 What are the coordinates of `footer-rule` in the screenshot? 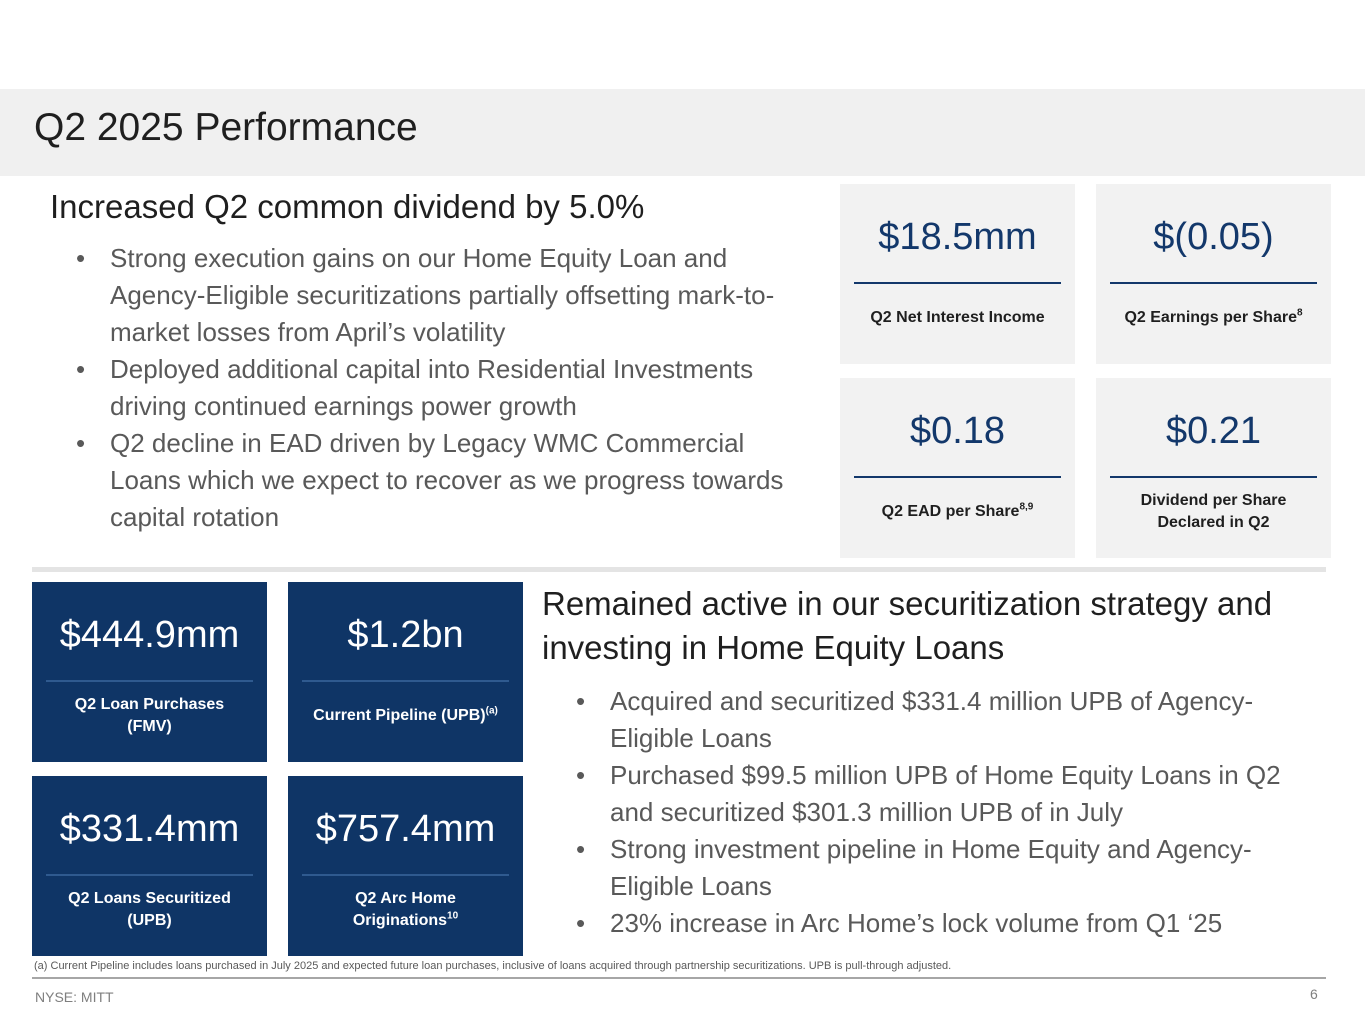 It's located at (679, 978).